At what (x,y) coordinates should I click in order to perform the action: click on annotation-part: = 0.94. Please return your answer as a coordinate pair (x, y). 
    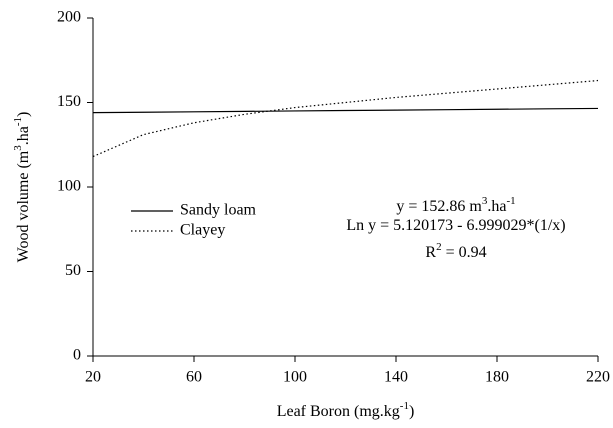
    Looking at the image, I should click on (464, 252).